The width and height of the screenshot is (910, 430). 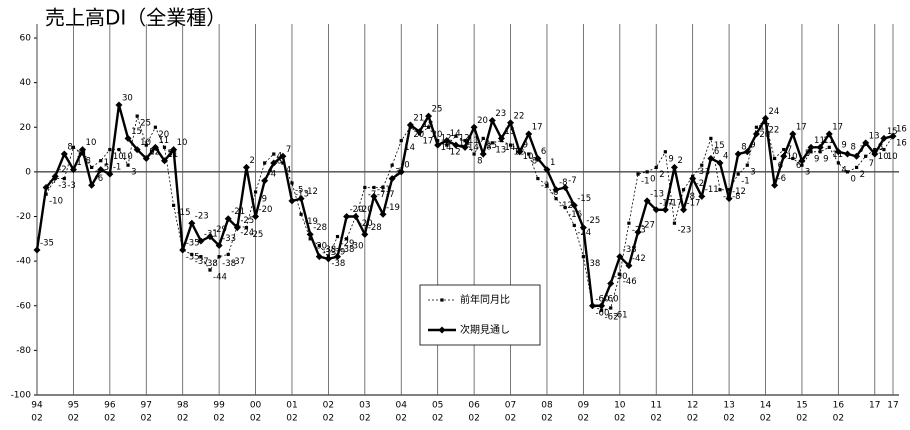 I want to click on x-tick-label: 04, so click(x=402, y=406).